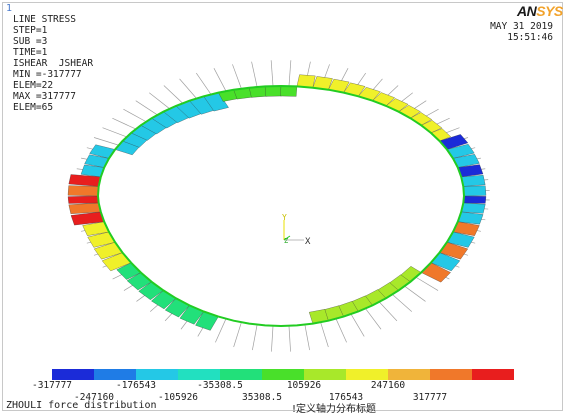  Describe the element at coordinates (308, 242) in the screenshot. I see `x-axis-label: X` at that location.